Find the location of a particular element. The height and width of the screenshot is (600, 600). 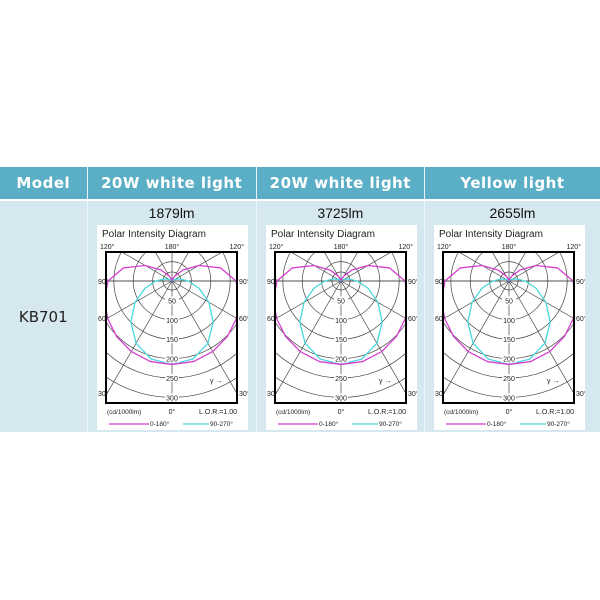

header-col-3: Yellow light is located at coordinates (512, 183).